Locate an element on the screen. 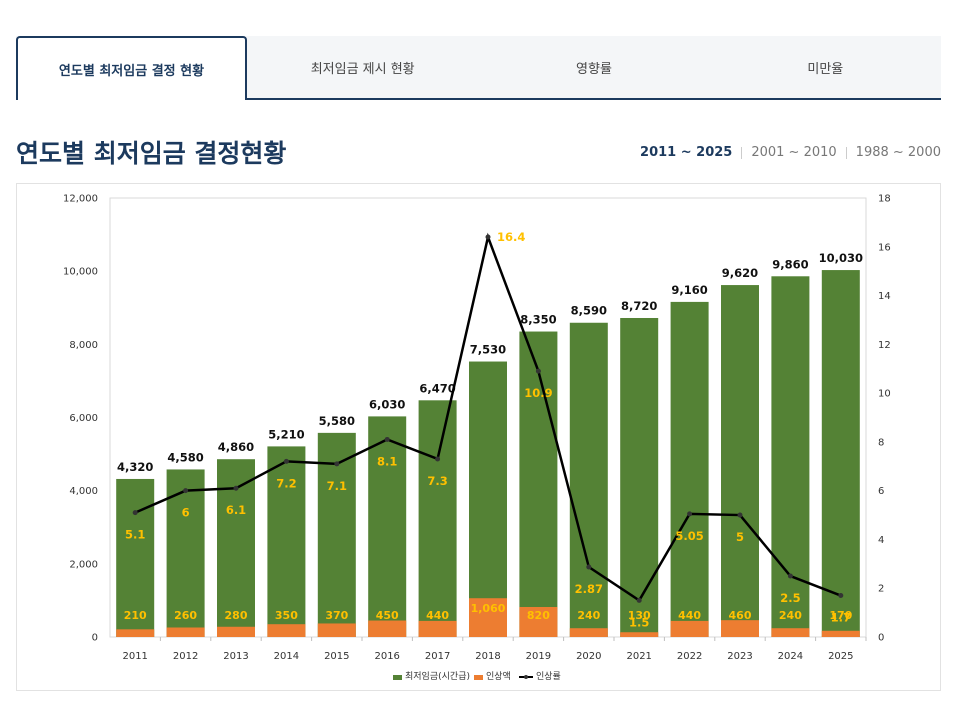 The height and width of the screenshot is (714, 977). rate-value-label: 7.3 is located at coordinates (437, 481).